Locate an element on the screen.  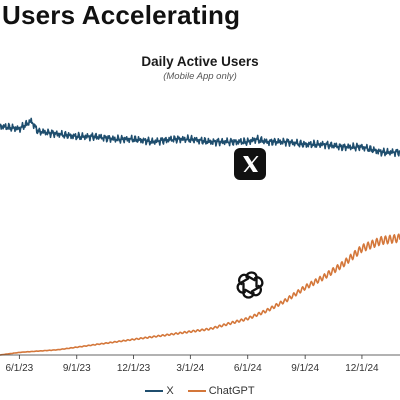
x-tick-label: 9/1/24 is located at coordinates (305, 368).